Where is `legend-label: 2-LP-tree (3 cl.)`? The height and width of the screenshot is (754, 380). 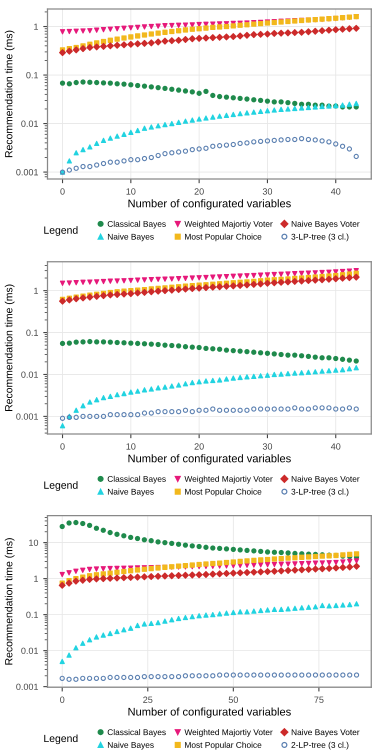
legend-label: 2-LP-tree (3 cl.) is located at coordinates (319, 746).